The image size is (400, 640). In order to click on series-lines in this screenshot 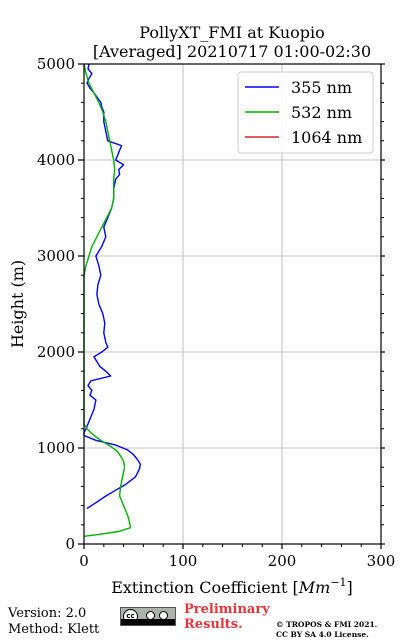, I will do `click(112, 300)`.